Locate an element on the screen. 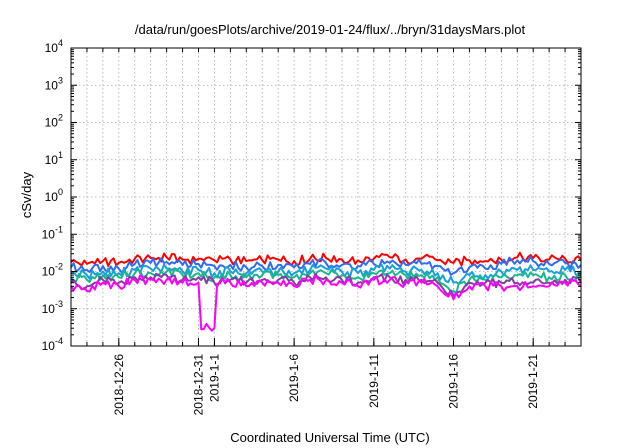  y-tick-label: 10⁻⁴ is located at coordinates (52, 344).